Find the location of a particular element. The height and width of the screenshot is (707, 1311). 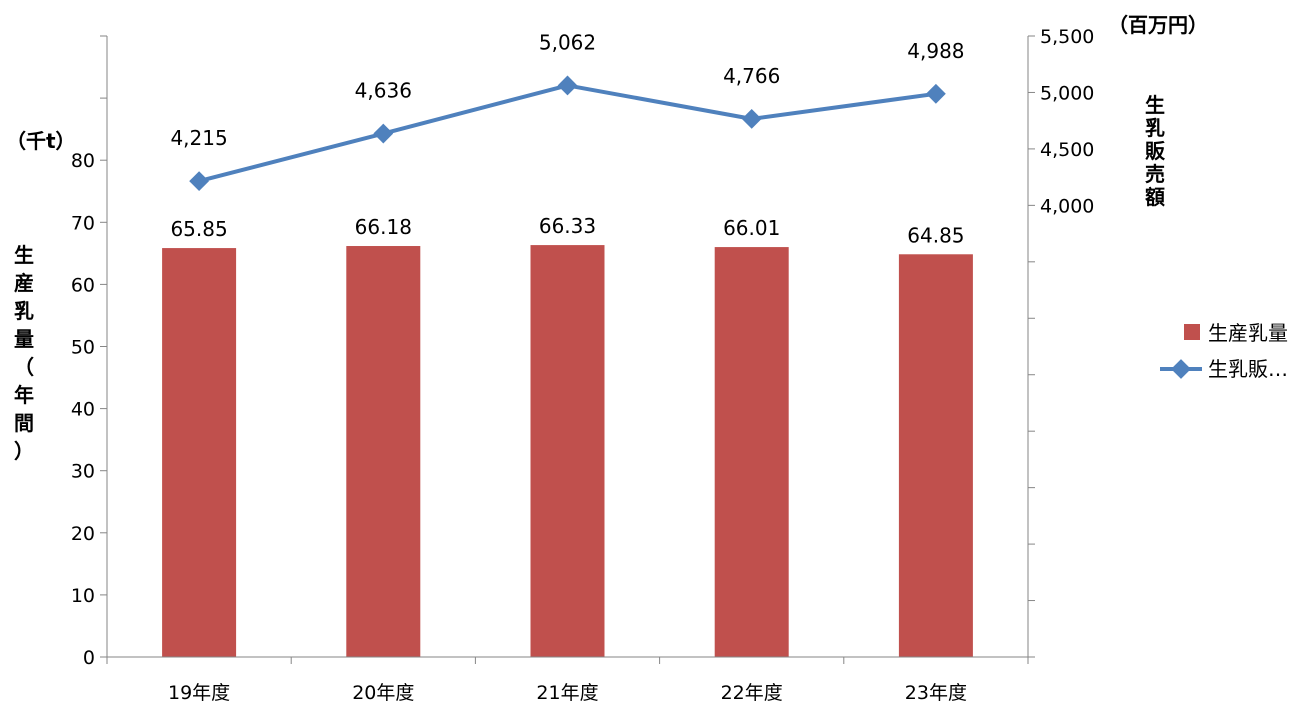

line-series: 4,215 4,636 5,062 4,766 4,988 is located at coordinates (567, 110).